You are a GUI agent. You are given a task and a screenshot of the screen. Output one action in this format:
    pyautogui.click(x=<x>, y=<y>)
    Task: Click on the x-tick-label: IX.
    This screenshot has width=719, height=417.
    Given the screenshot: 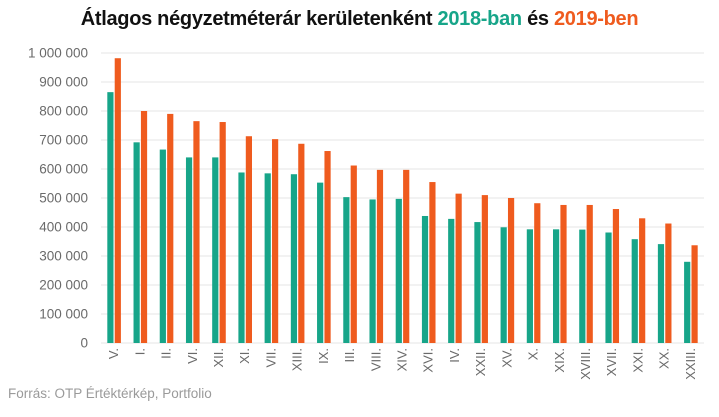 What is the action you would take?
    pyautogui.click(x=323, y=356)
    